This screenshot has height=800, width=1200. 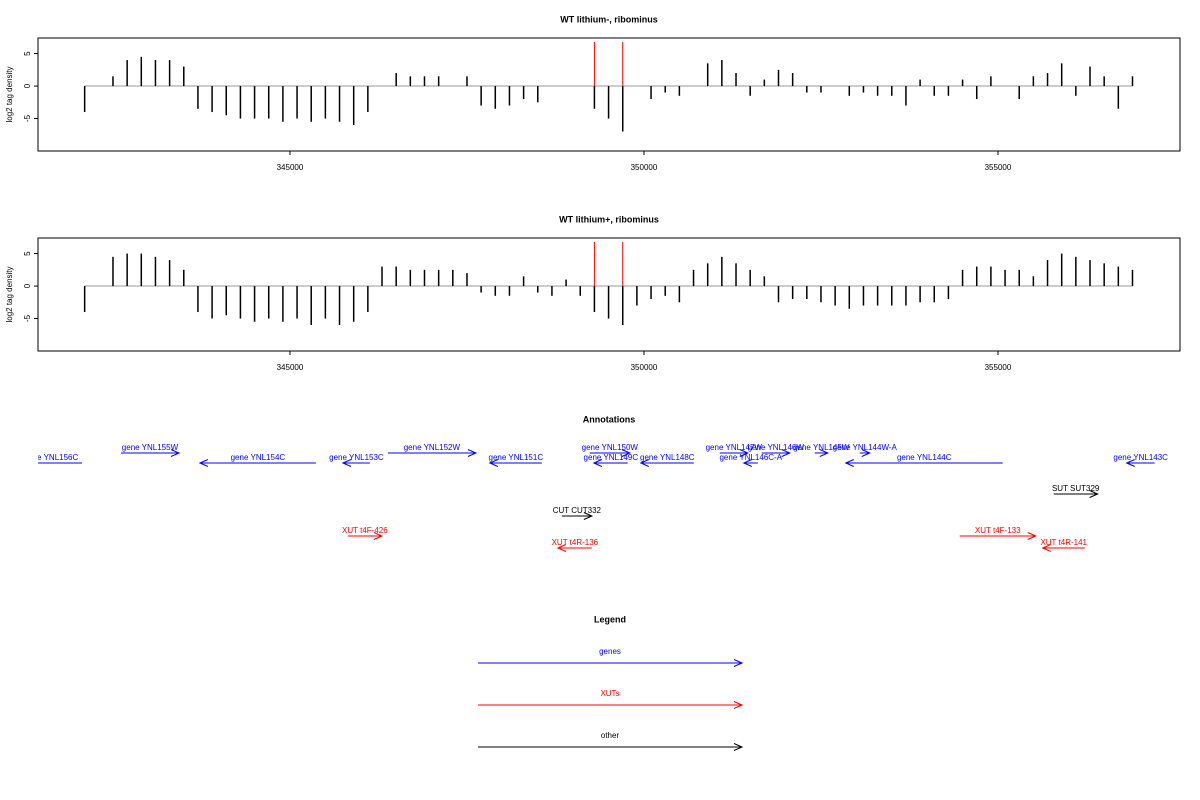 I want to click on legend-label: other, so click(x=610, y=735).